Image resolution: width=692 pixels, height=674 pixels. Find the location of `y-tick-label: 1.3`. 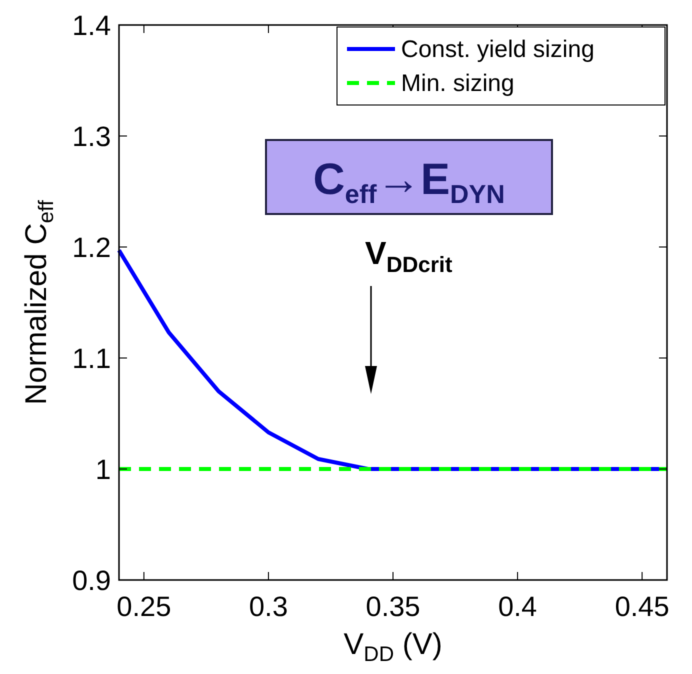

y-tick-label: 1.3 is located at coordinates (91, 136).